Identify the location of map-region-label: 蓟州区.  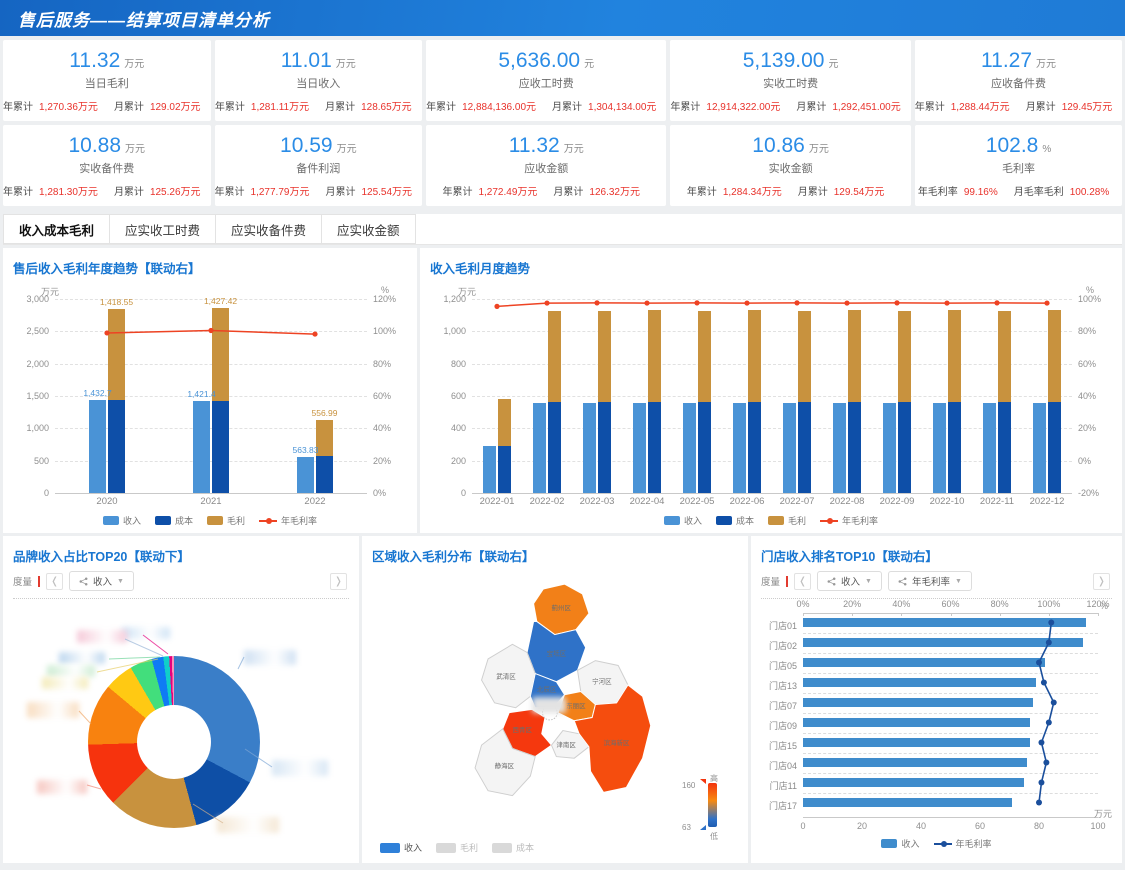
(562, 607).